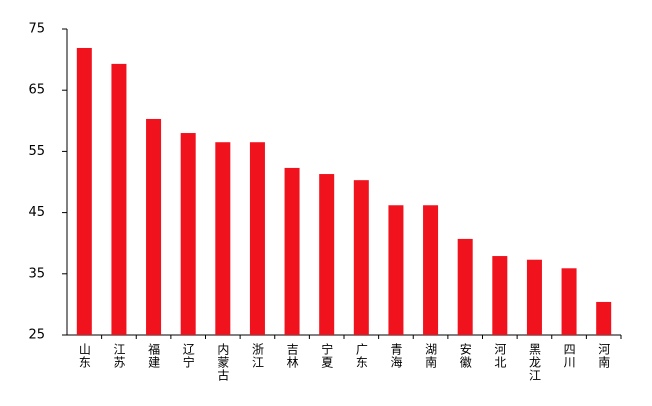  What do you see at coordinates (188, 356) in the screenshot?
I see `x-tick-label: 辽宁` at bounding box center [188, 356].